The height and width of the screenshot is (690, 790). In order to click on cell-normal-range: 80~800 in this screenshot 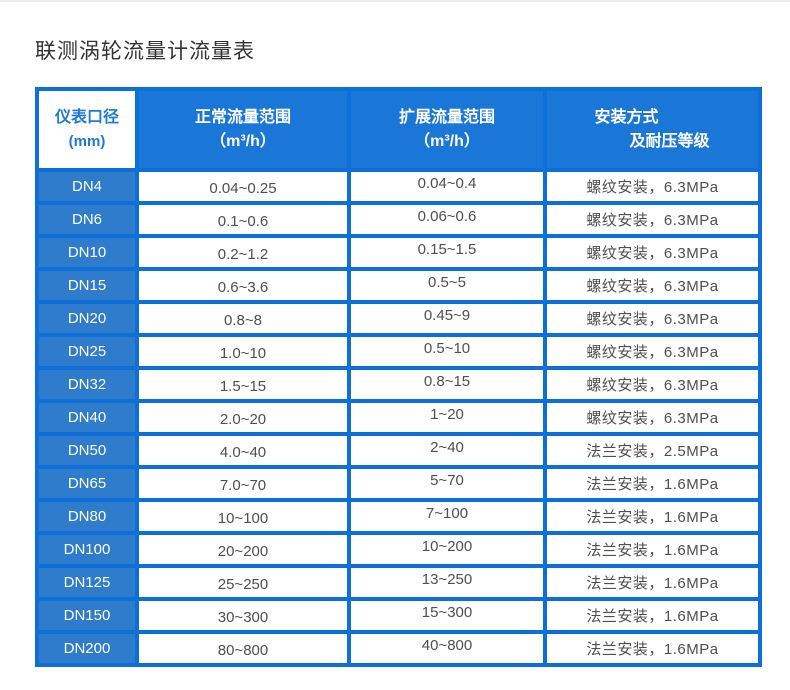, I will do `click(243, 648)`.